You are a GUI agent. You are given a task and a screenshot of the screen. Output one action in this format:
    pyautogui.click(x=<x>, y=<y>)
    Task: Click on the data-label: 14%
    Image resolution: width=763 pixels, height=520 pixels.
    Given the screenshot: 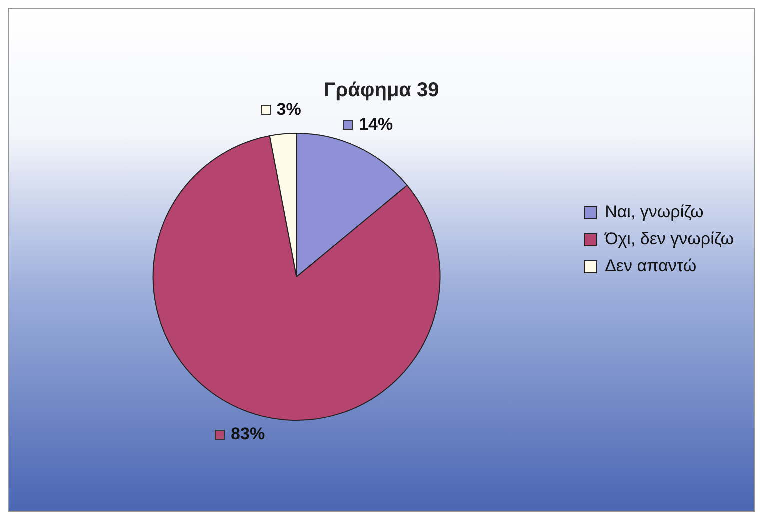 What is the action you would take?
    pyautogui.click(x=376, y=124)
    